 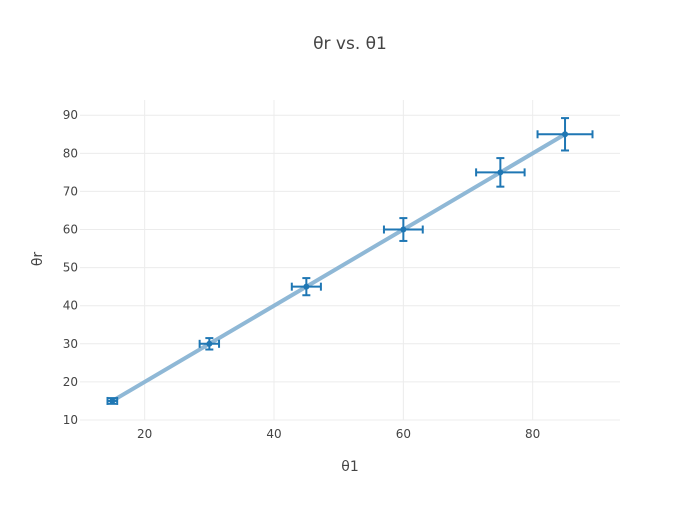 I want to click on chart-title: θr vs. θ1, so click(x=350, y=44).